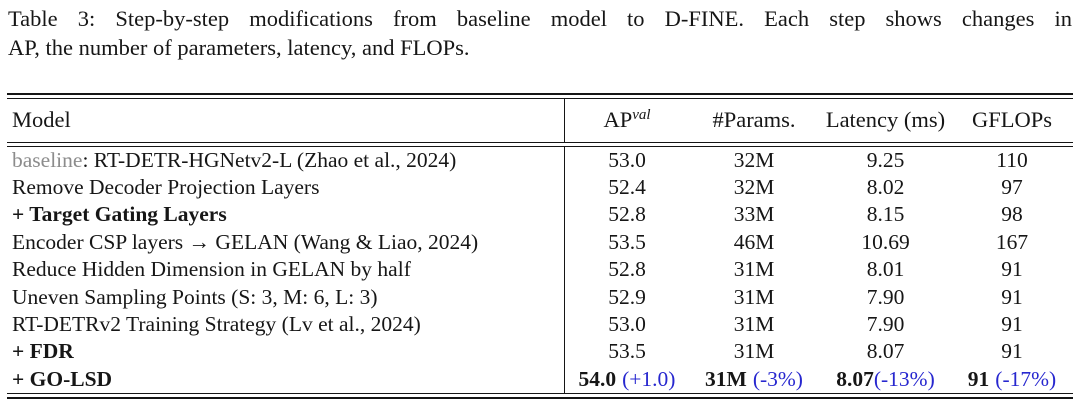 This screenshot has width=1080, height=413. Describe the element at coordinates (1012, 214) in the screenshot. I see `gflops-value: 98` at that location.